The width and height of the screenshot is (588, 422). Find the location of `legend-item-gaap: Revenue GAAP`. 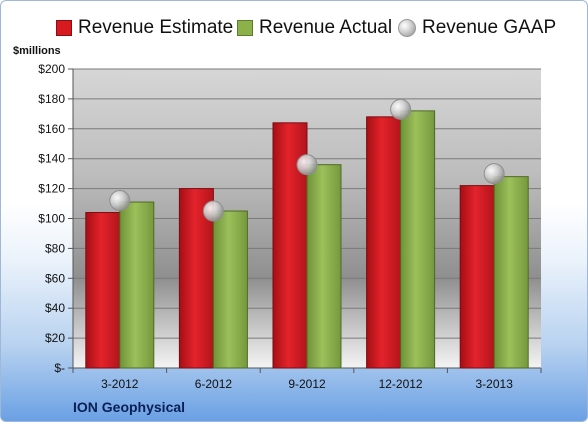

legend-item-gaap: Revenue GAAP is located at coordinates (477, 28).